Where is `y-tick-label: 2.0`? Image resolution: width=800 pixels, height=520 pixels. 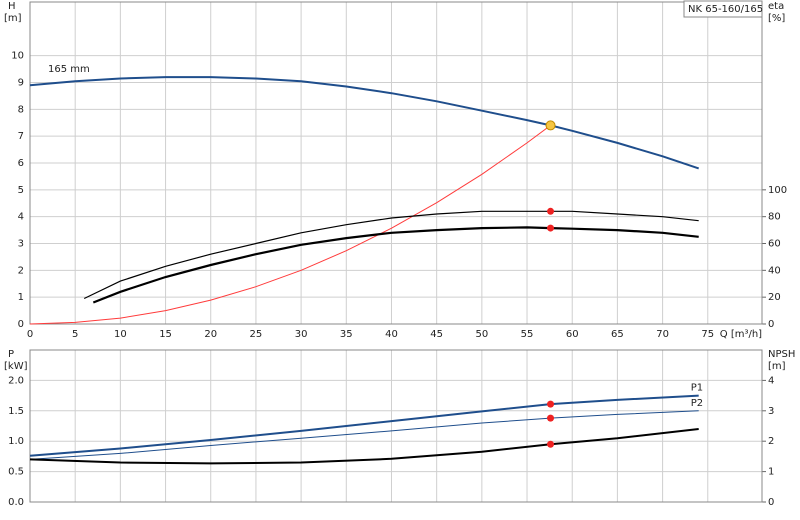
y-tick-label: 2.0 is located at coordinates (16, 380).